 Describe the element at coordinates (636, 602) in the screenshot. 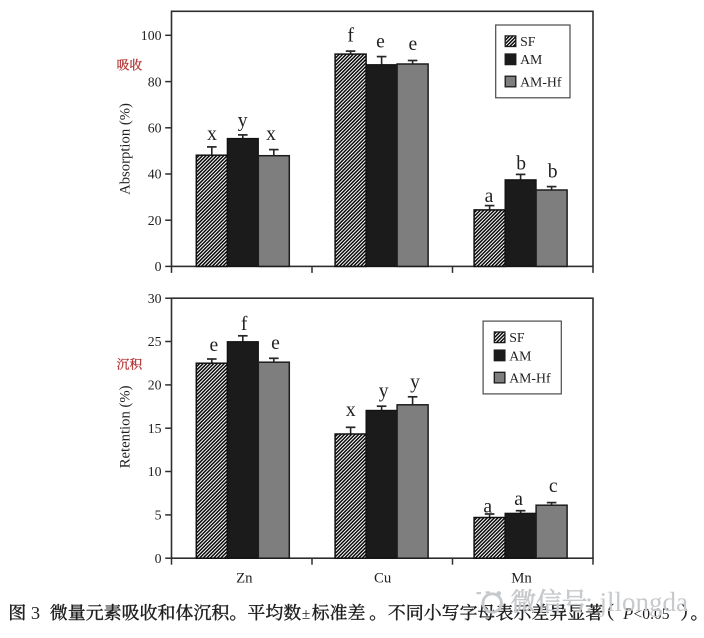

I see `svg-text:: jllongda: : jllongda` at that location.